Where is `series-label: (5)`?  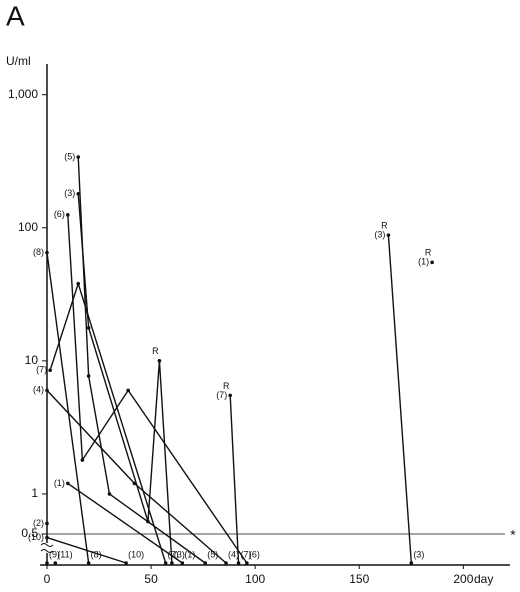
series-label: (5) is located at coordinates (69, 156).